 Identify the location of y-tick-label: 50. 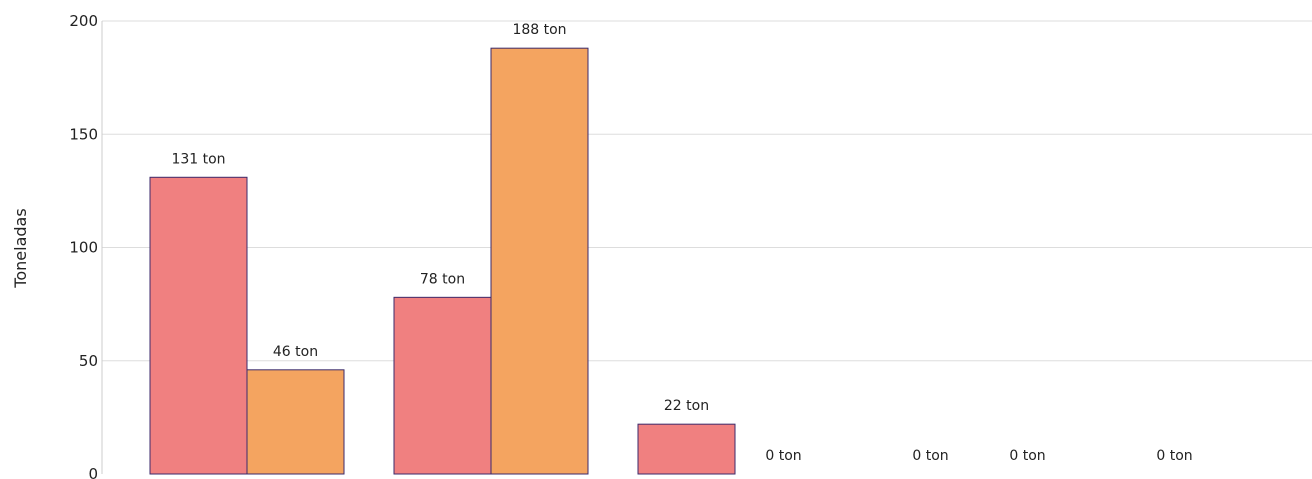
(88, 361).